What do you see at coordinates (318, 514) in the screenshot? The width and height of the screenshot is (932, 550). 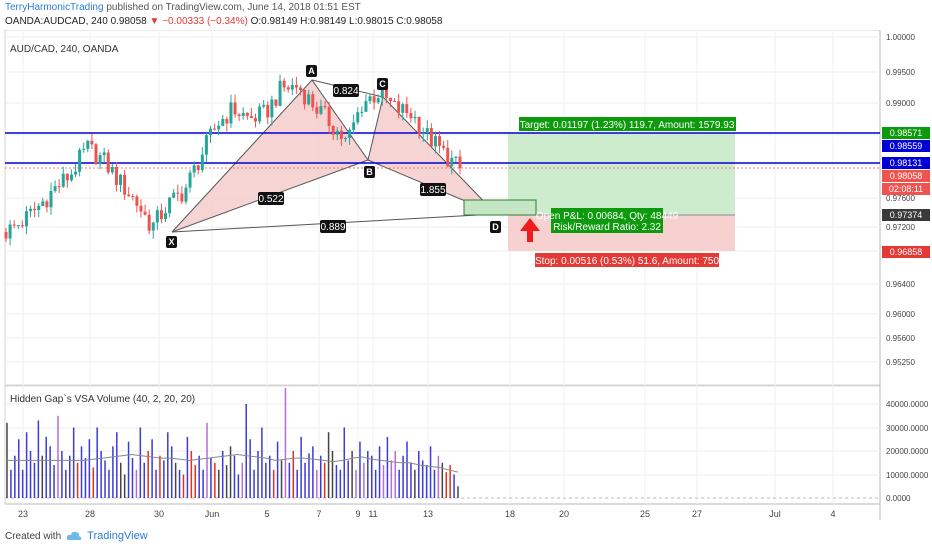 I see `time-tick-label: 7` at bounding box center [318, 514].